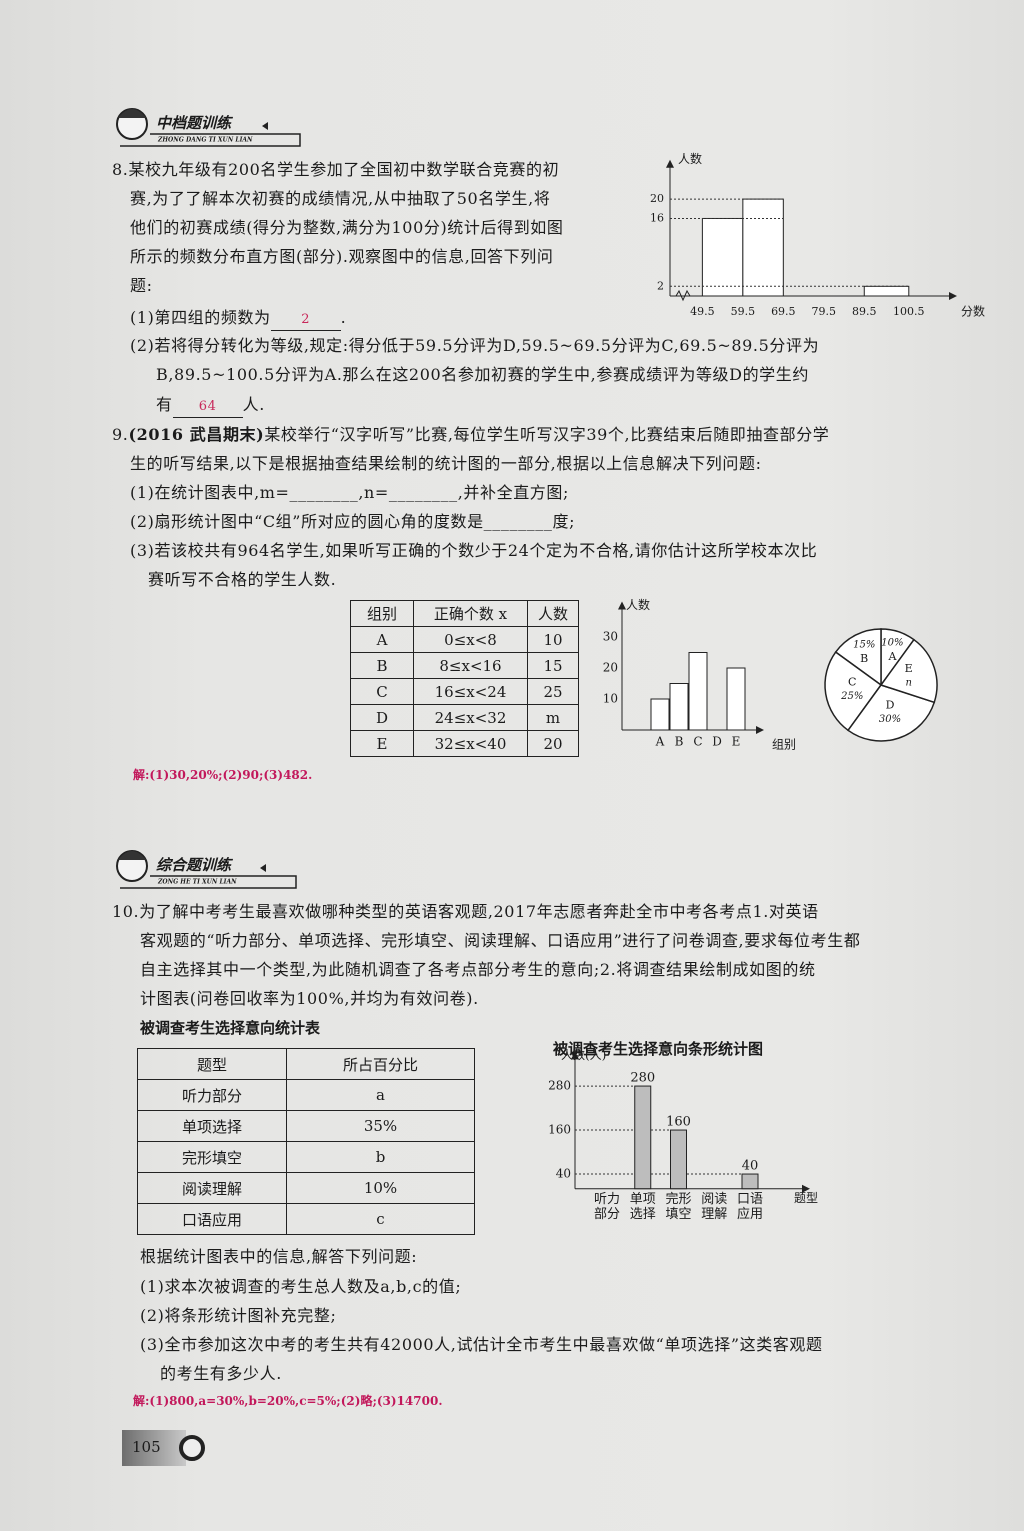 The image size is (1024, 1531). What do you see at coordinates (195, 123) in the screenshot?
I see `header-title: 中档题训练` at bounding box center [195, 123].